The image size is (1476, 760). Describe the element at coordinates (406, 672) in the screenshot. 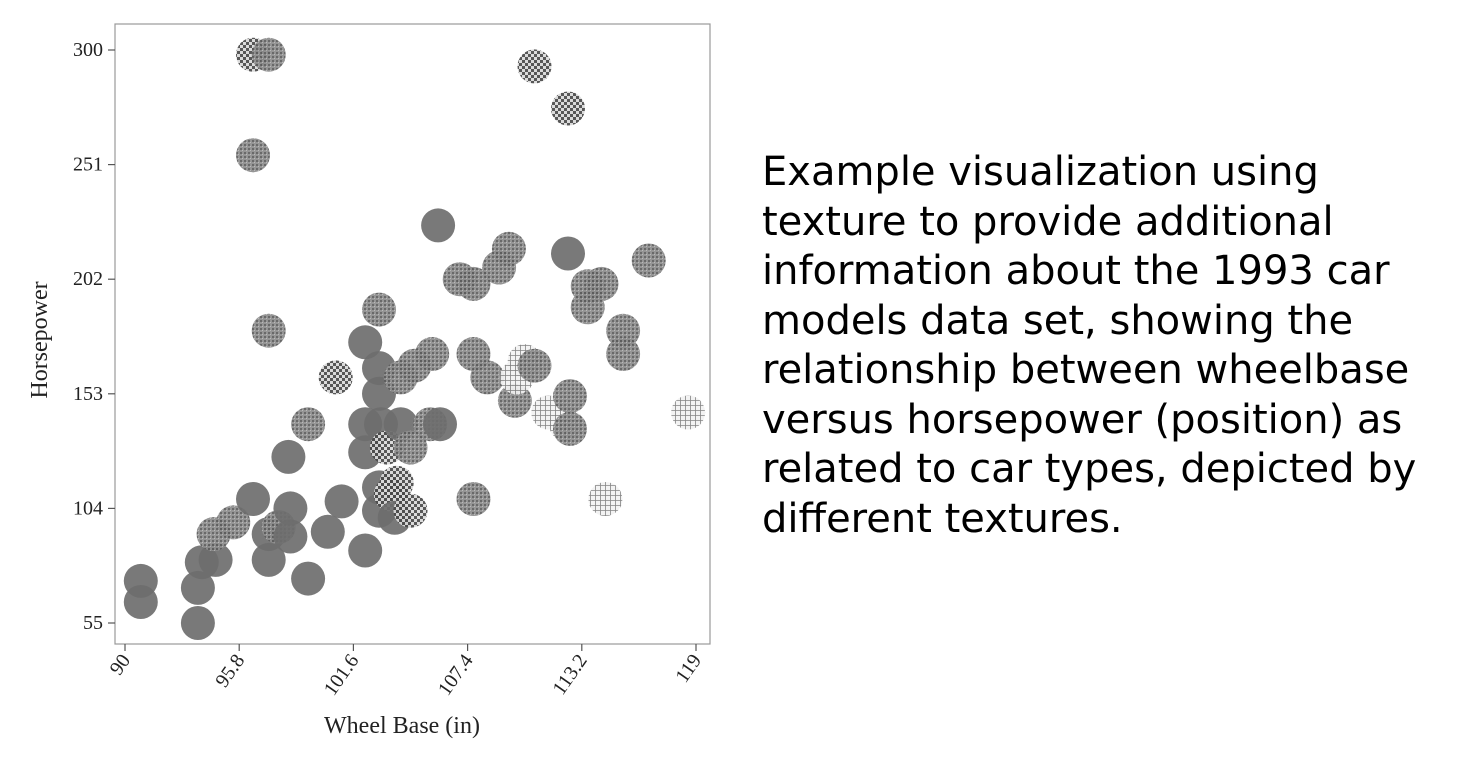

I see `x-axis-ticks: 90 95.8 101.6 107.4 113.2 119` at that location.